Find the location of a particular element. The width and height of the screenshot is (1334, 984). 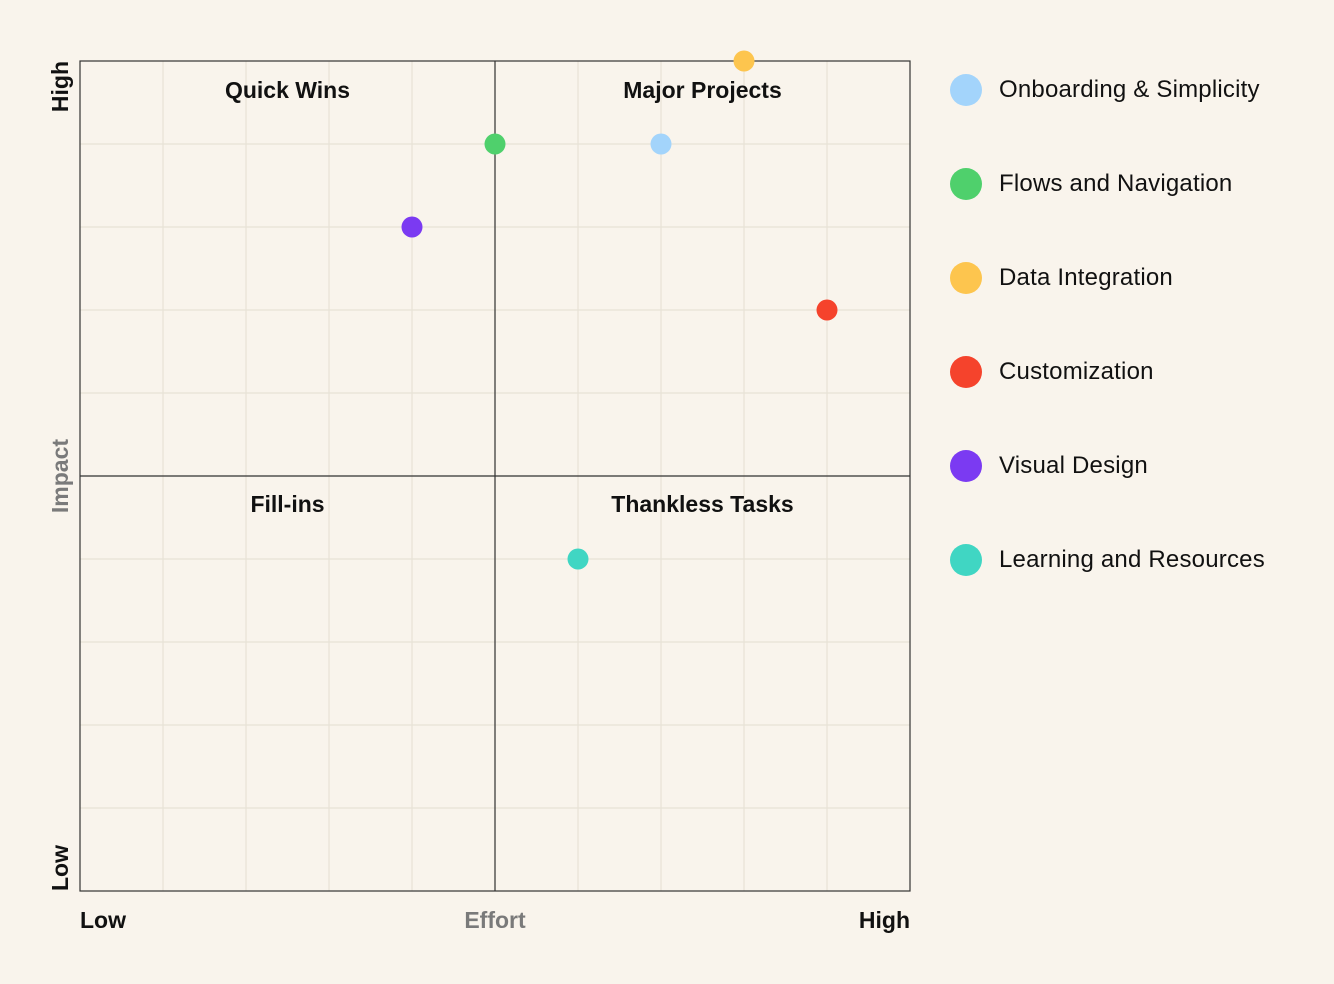

x-axis-low-label: Low is located at coordinates (103, 920).